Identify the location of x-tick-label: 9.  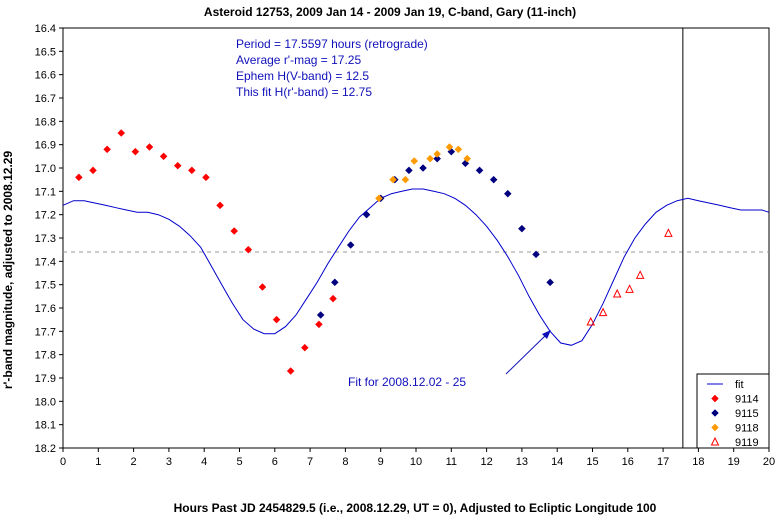
(381, 462).